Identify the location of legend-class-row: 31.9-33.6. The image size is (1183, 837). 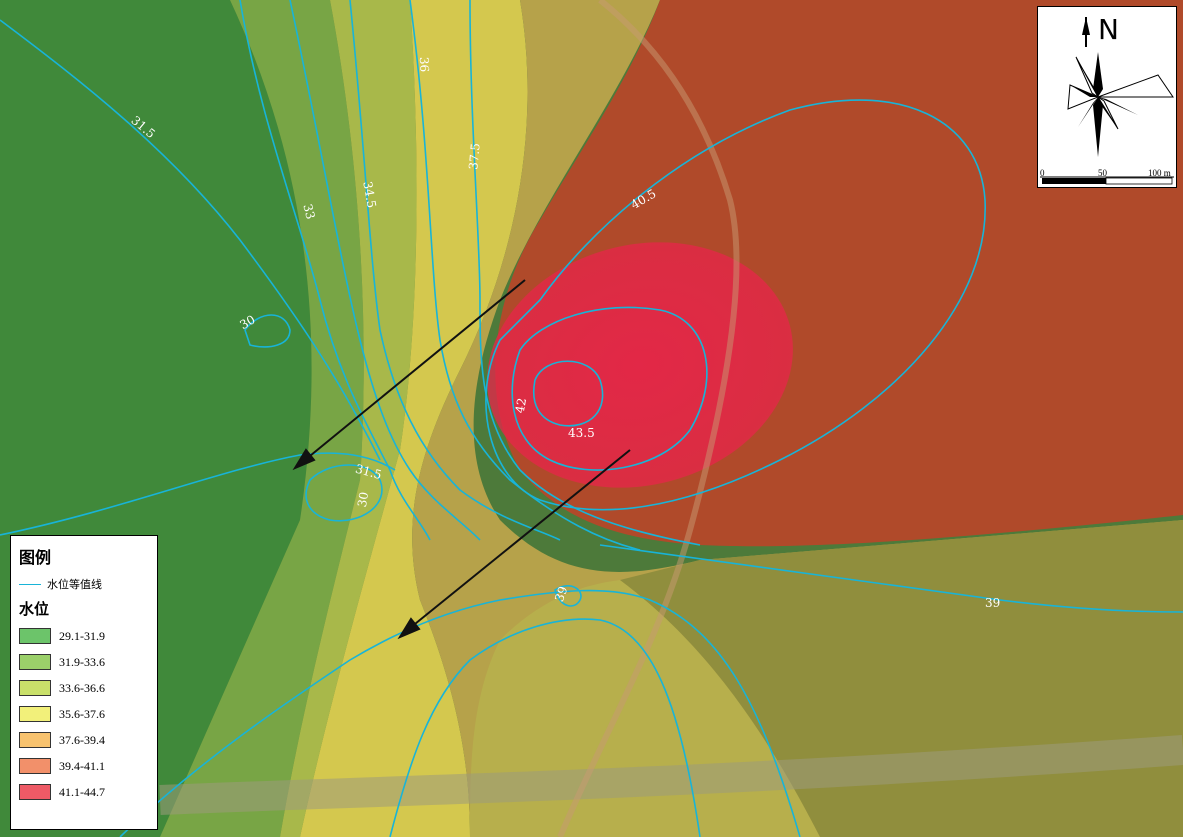
(84, 662).